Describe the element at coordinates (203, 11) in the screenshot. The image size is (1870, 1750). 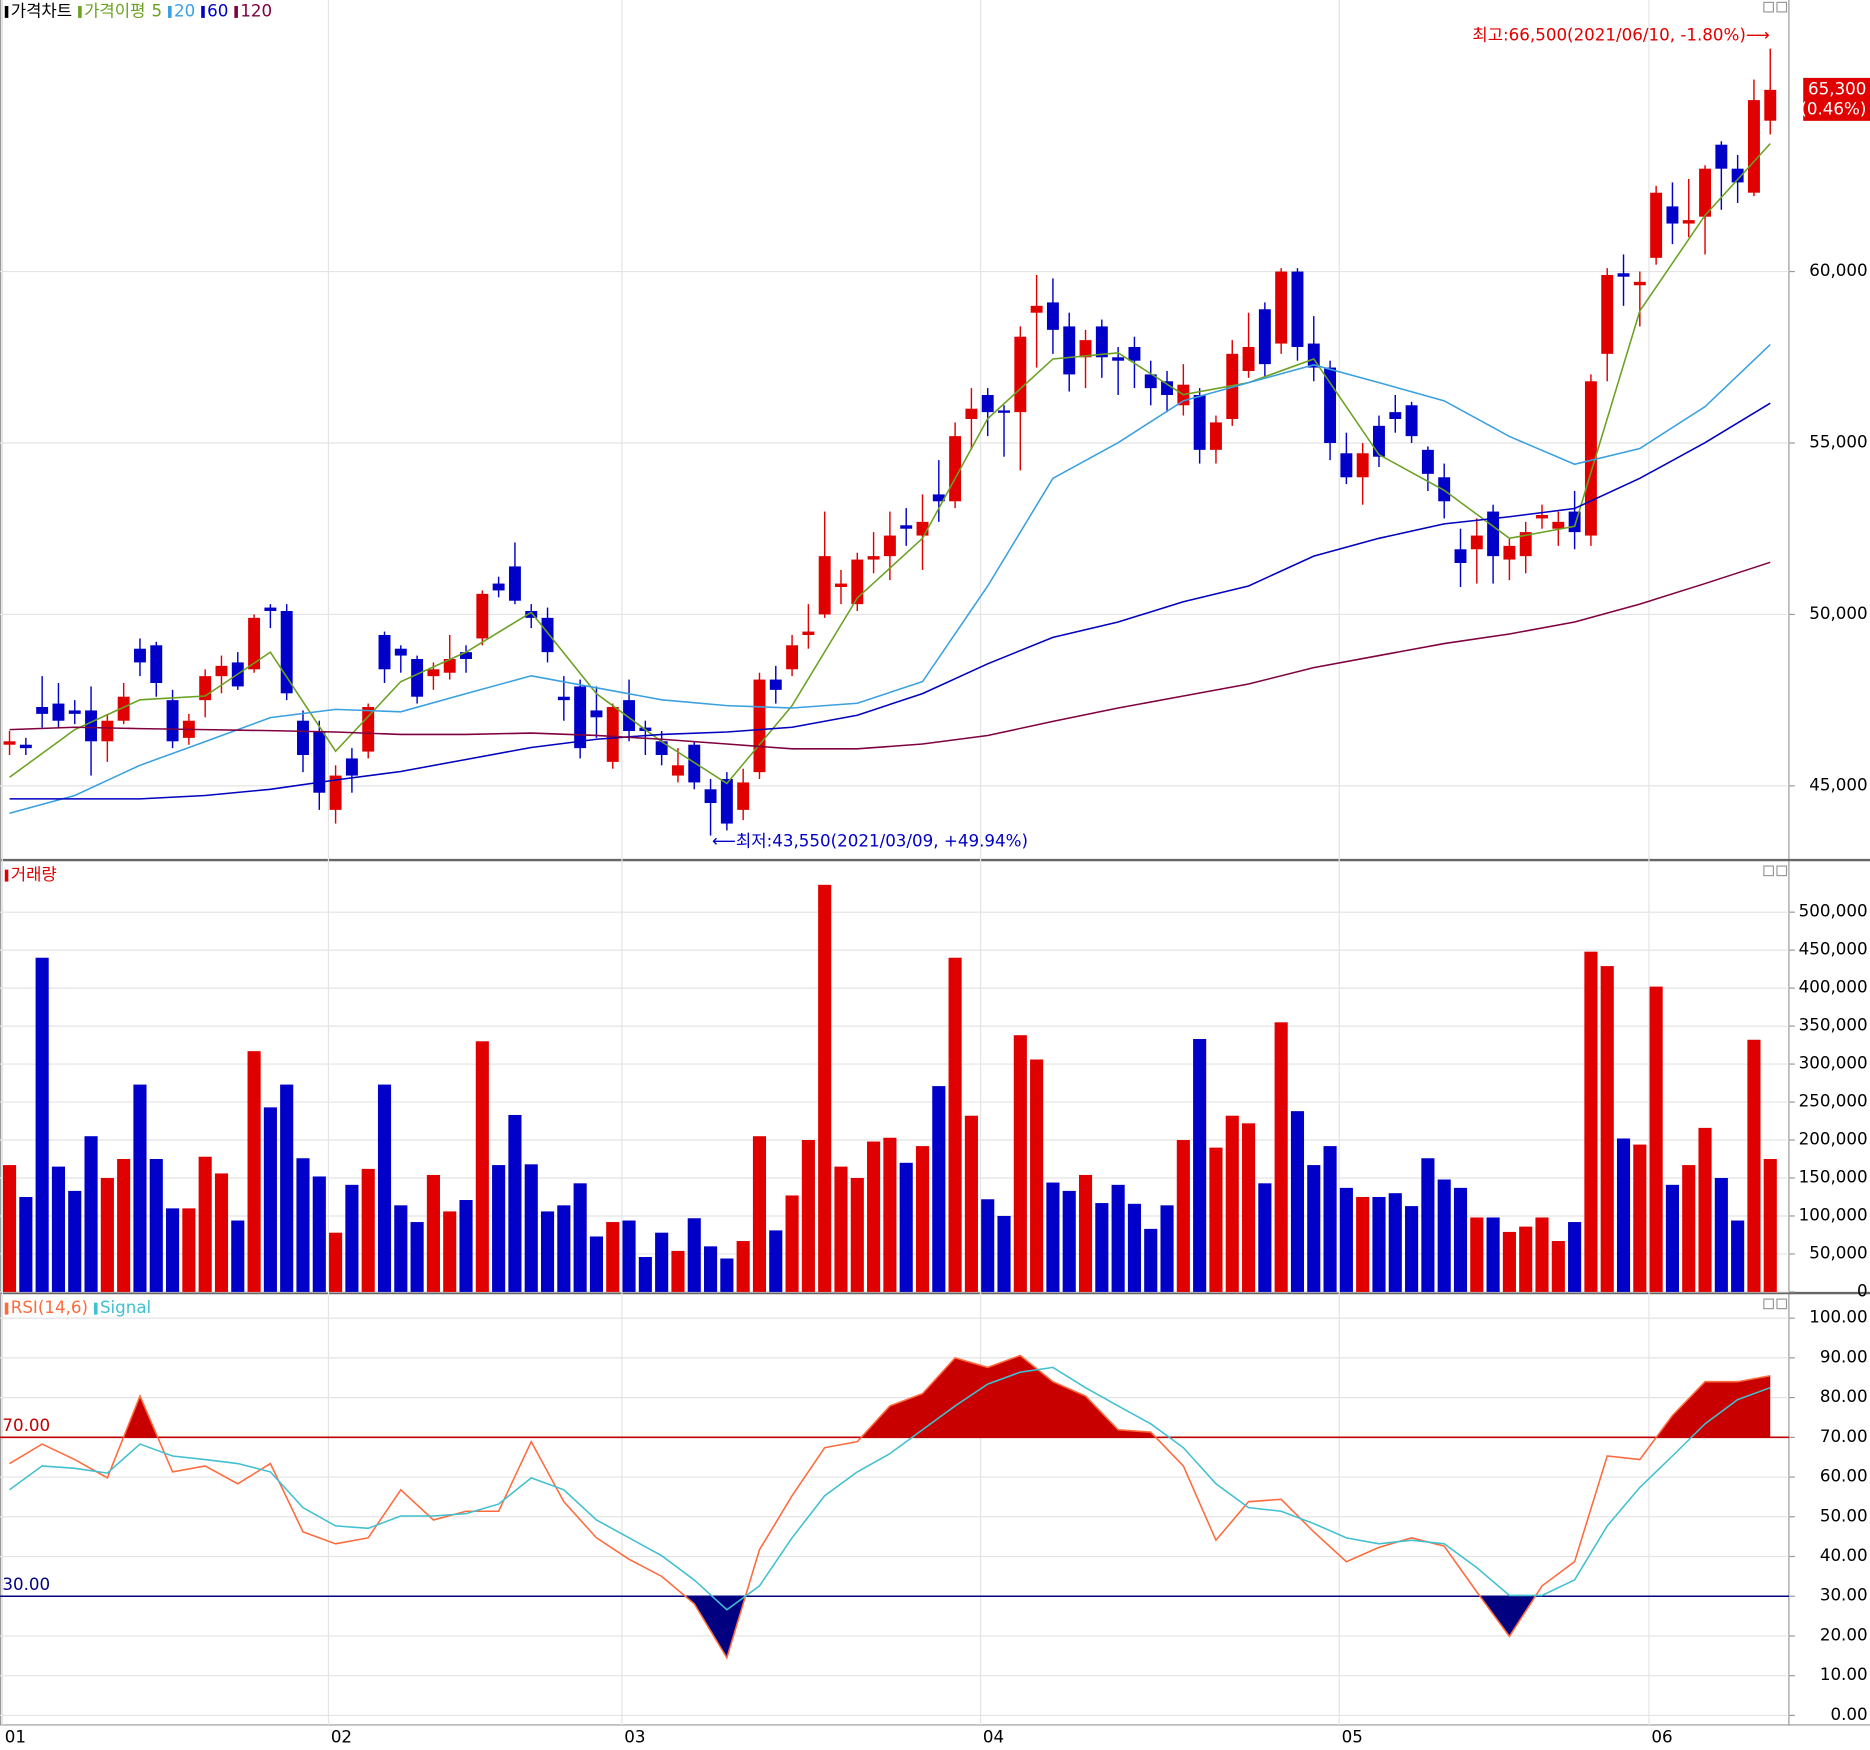
I see `legend-marker` at that location.